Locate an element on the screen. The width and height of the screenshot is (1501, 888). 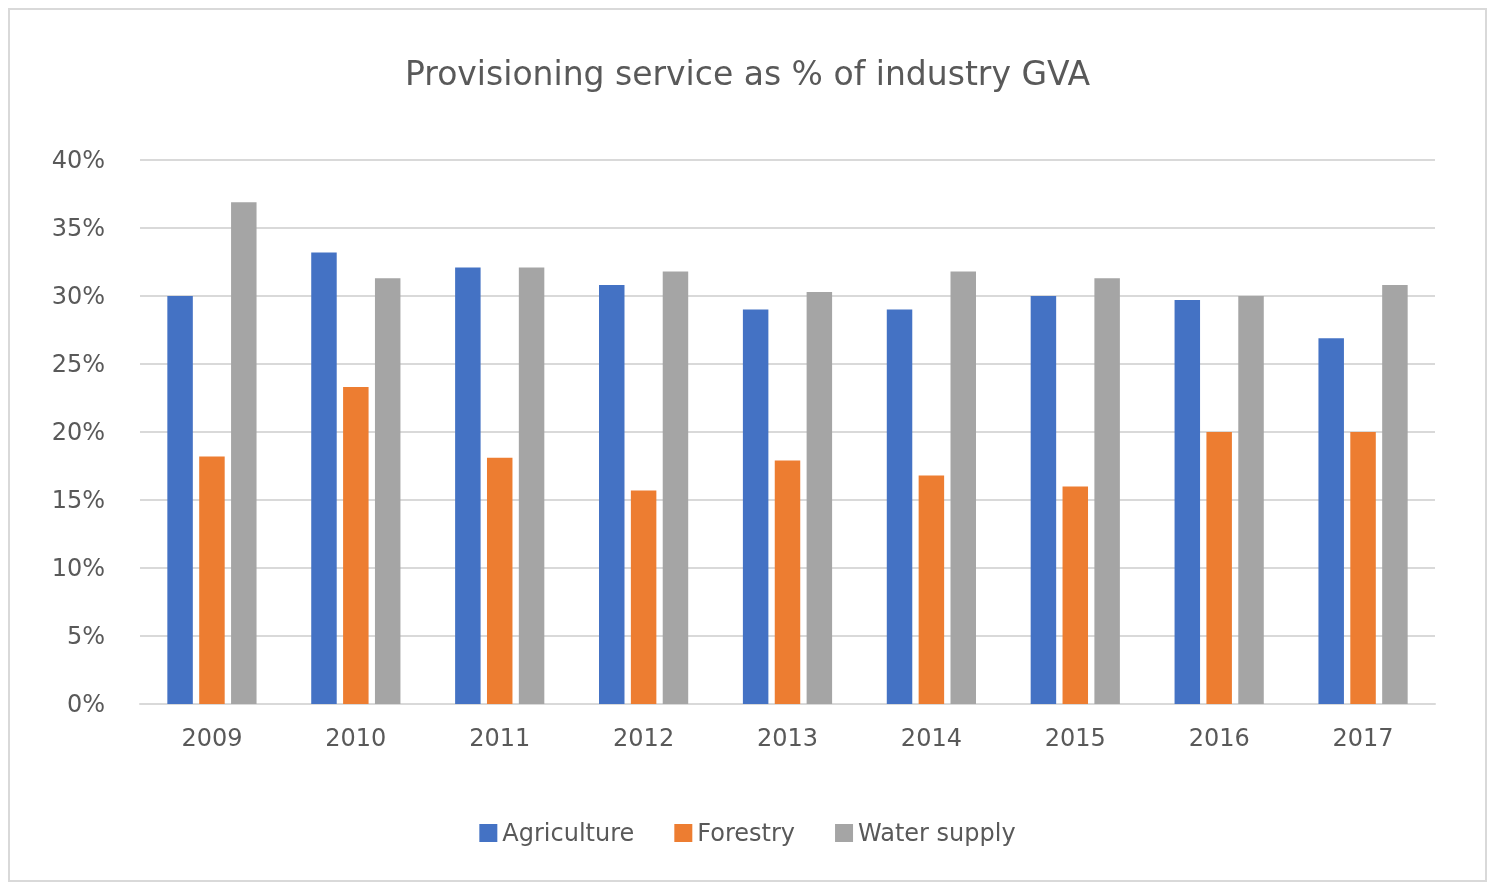
x-tick-label: 2011 is located at coordinates (500, 738).